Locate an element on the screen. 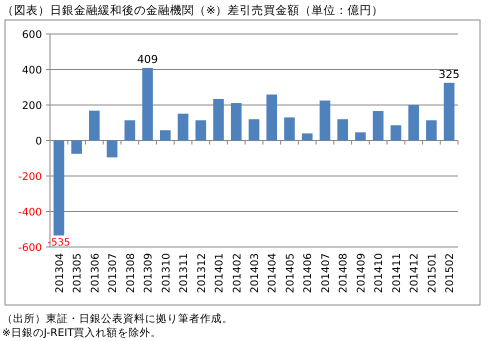 The height and width of the screenshot is (341, 500). data-label: 325 is located at coordinates (449, 74).